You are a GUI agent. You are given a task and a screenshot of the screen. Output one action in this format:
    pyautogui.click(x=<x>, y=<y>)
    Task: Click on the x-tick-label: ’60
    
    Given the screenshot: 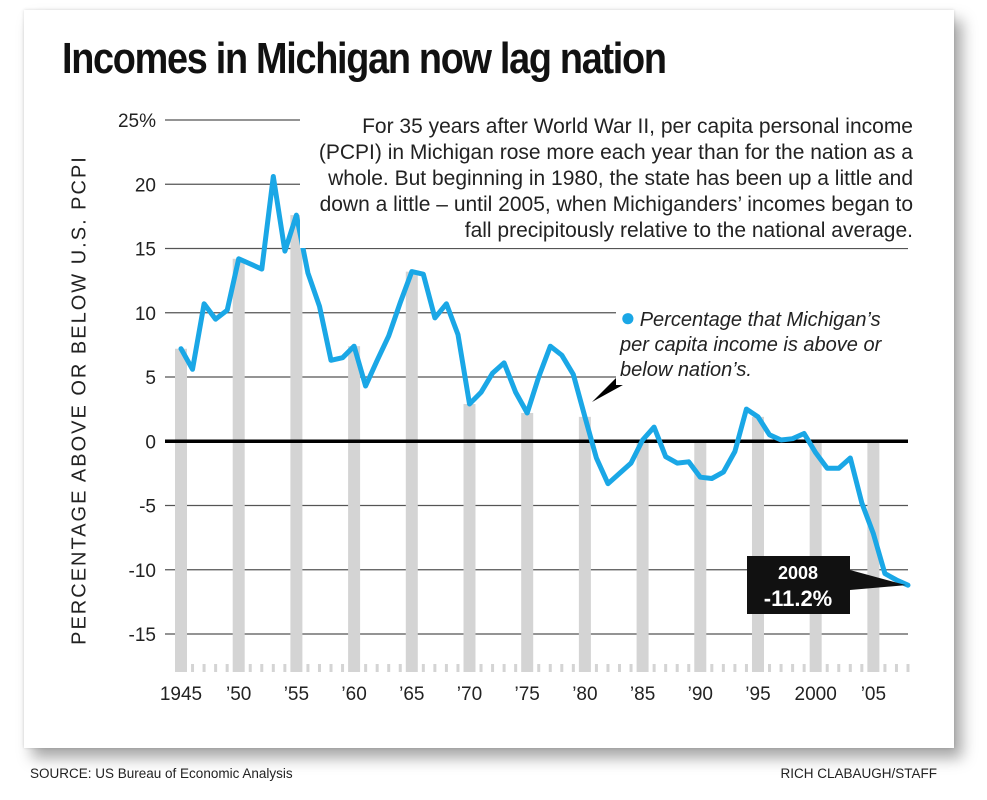 What is the action you would take?
    pyautogui.click(x=353, y=694)
    